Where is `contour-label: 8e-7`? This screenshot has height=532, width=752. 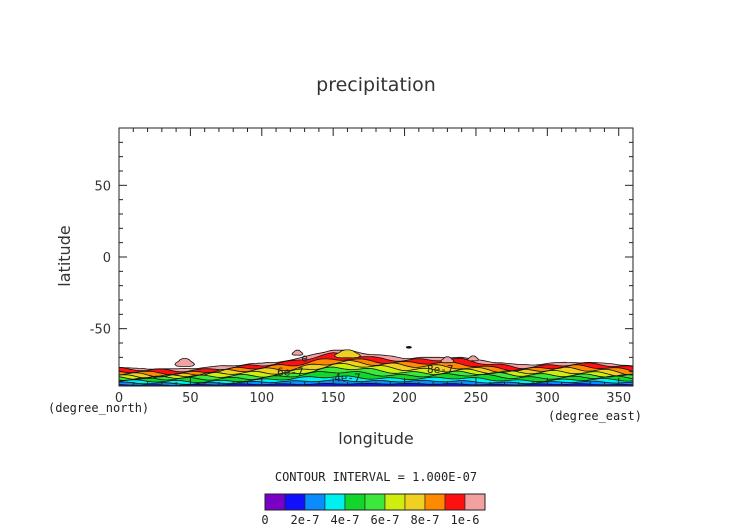 contour-label: 8e-7 is located at coordinates (440, 369).